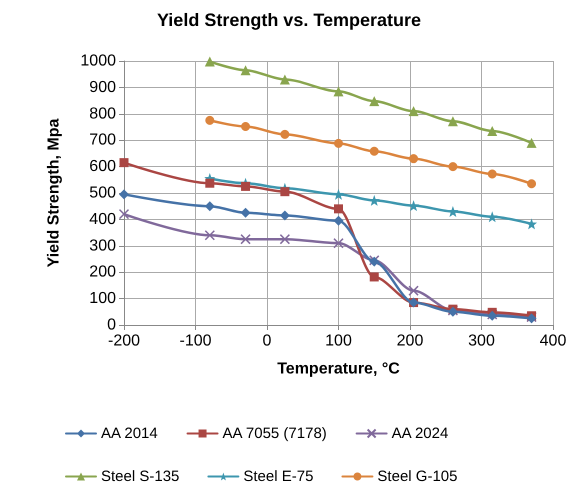  I want to click on x-tick-label: -200, so click(124, 341).